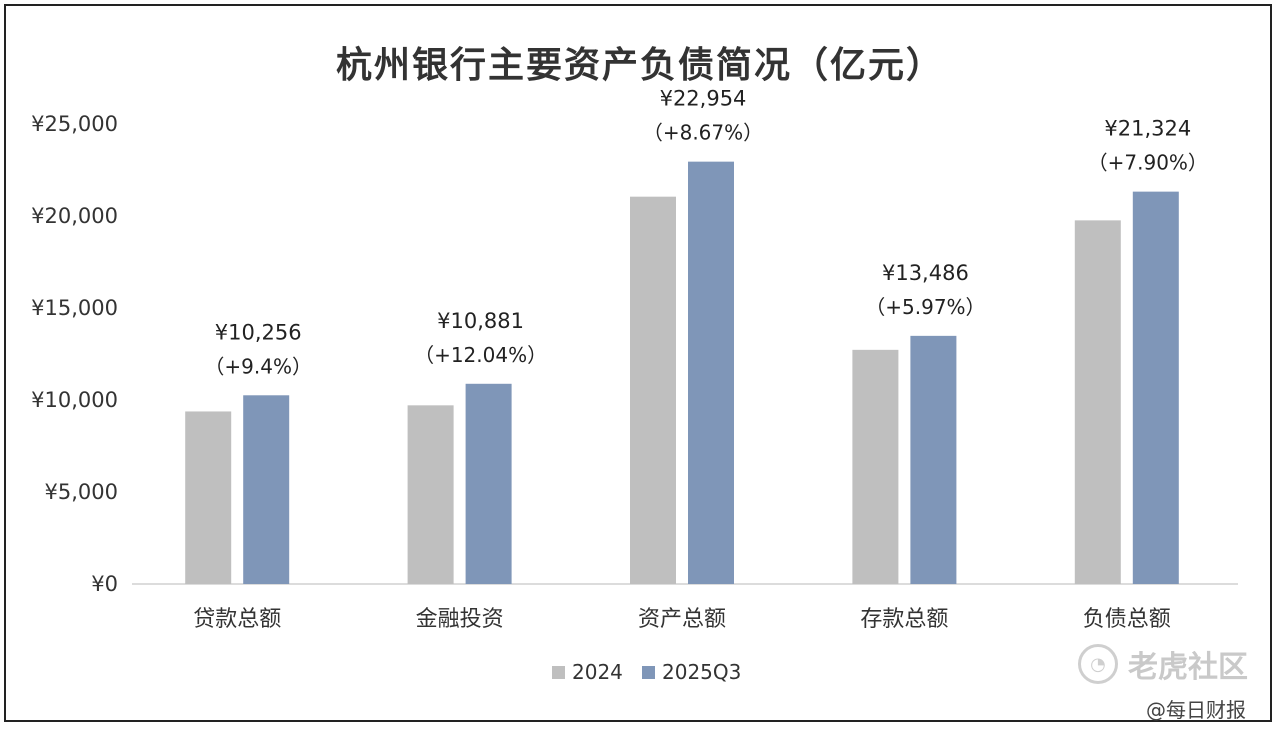 This screenshot has height=730, width=1280. What do you see at coordinates (258, 366) in the screenshot?
I see `data-label-change: （+9.4%）` at bounding box center [258, 366].